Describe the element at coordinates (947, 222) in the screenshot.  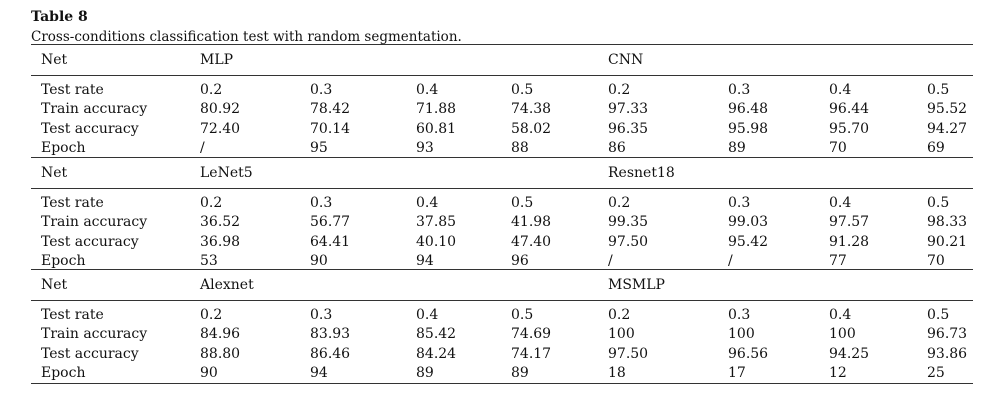
I see `table-cell: 98.33` at that location.